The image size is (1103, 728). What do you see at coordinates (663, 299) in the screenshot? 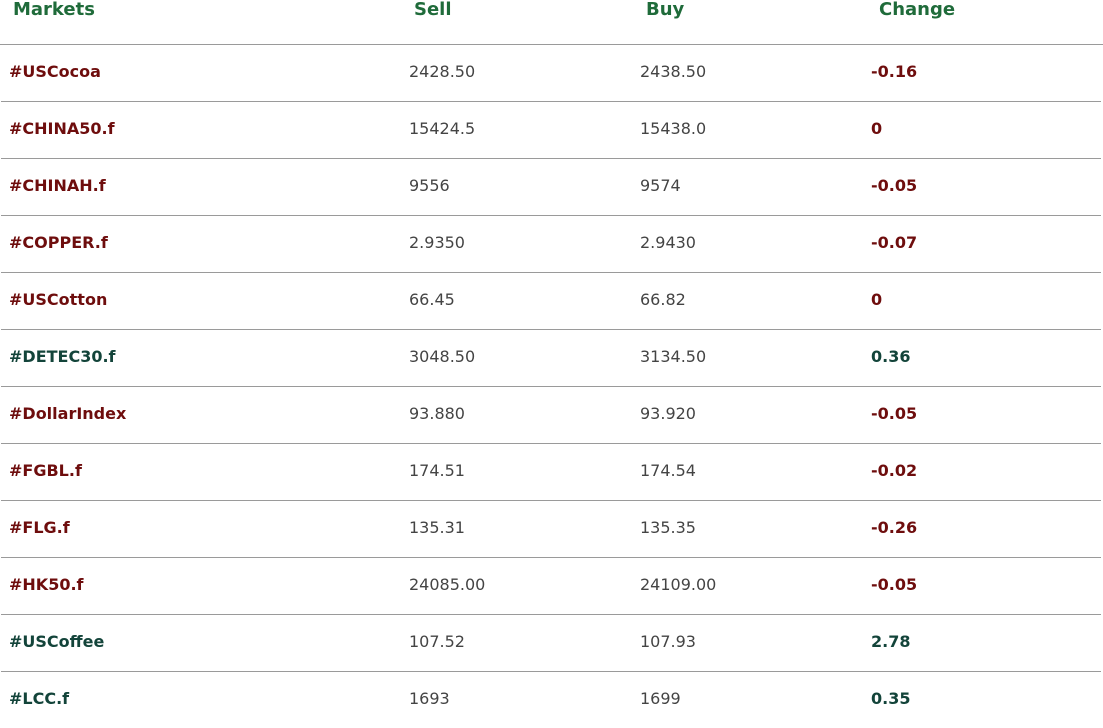
I see `buy-price: 66.82` at bounding box center [663, 299].